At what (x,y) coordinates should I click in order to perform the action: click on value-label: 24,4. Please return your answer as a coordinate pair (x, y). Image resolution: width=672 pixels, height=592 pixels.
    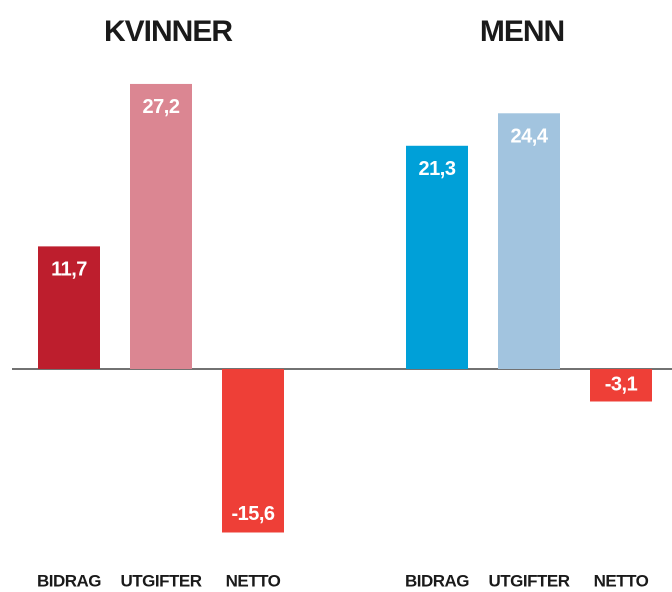
    Looking at the image, I should click on (530, 137).